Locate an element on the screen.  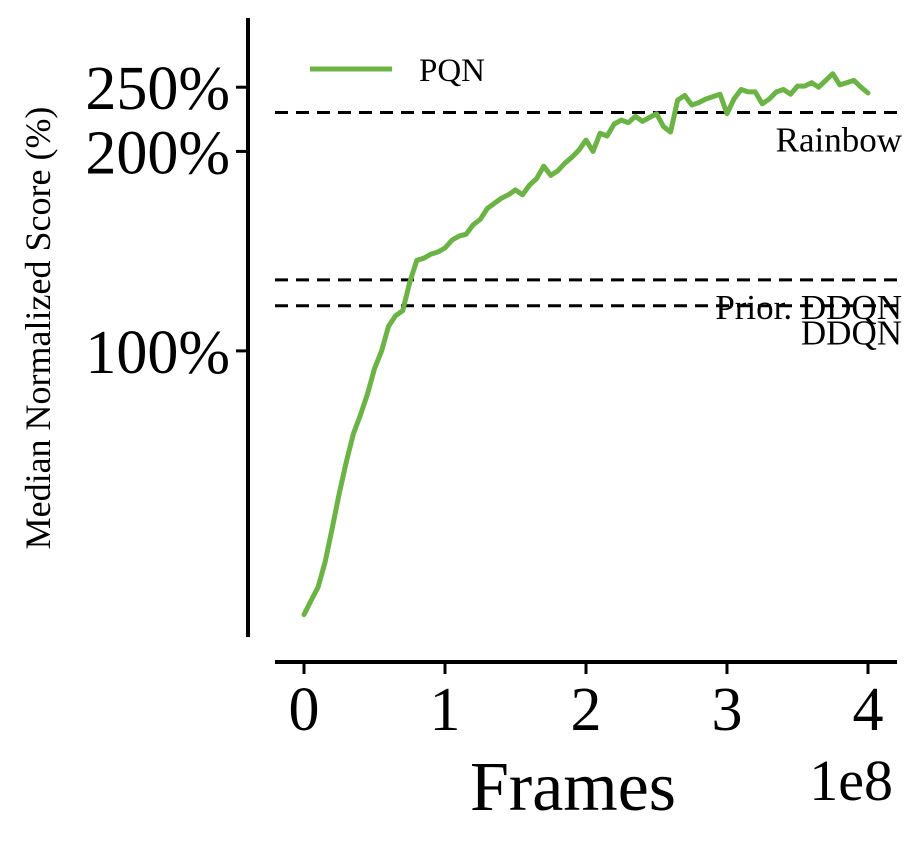
reference-line-label: Rainbow is located at coordinates (839, 139).